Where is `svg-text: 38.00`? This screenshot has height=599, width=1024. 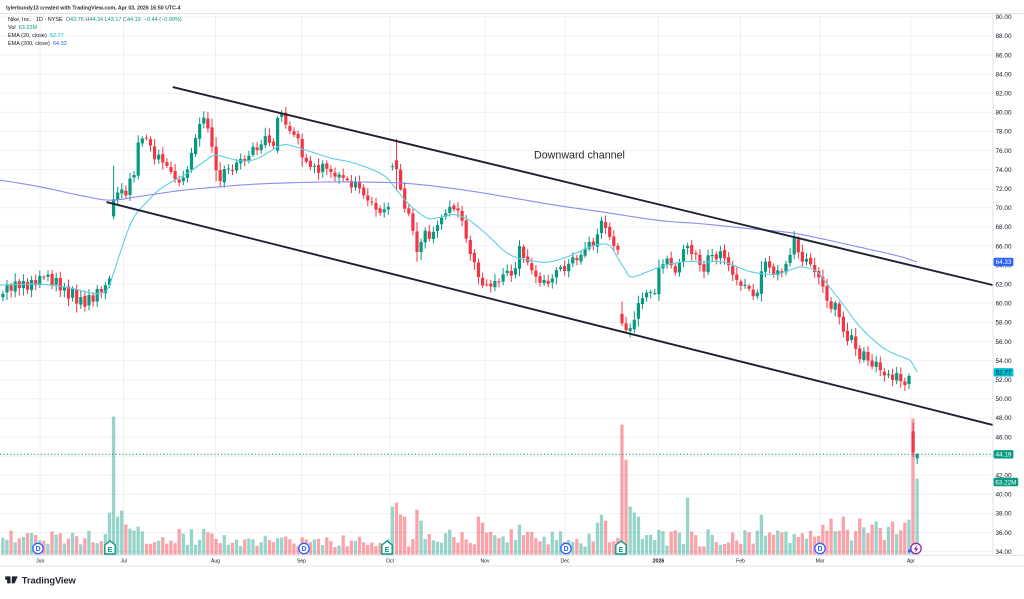 svg-text: 38.00 is located at coordinates (1004, 514).